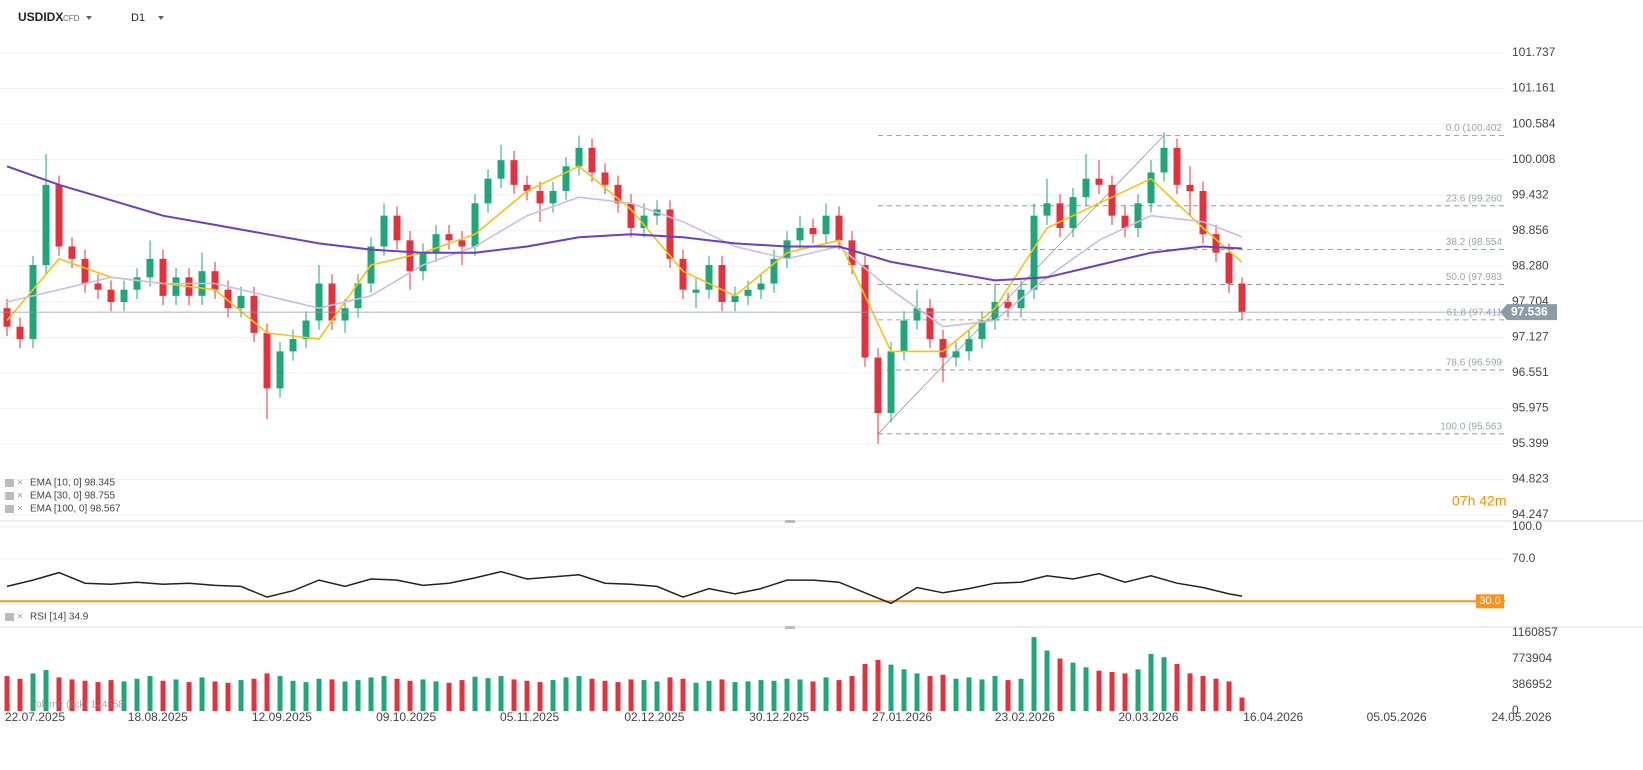 Image resolution: width=1643 pixels, height=770 pixels. I want to click on y-tick-label: 100.0, so click(1527, 526).